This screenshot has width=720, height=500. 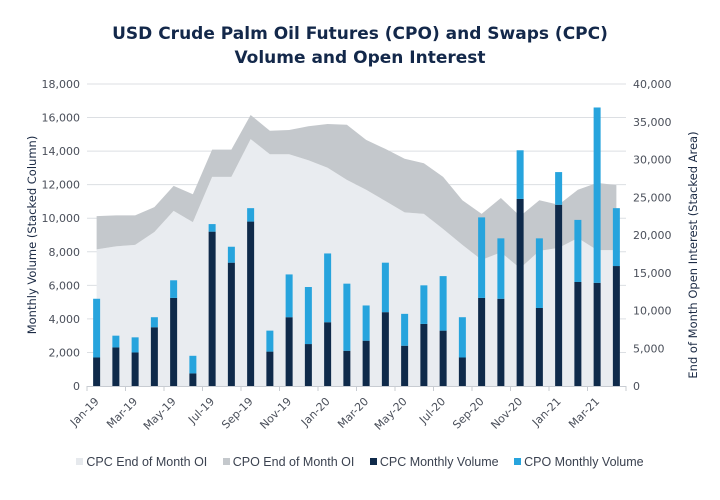 What do you see at coordinates (652, 197) in the screenshot?
I see `right-tick-label: 25,000` at bounding box center [652, 197].